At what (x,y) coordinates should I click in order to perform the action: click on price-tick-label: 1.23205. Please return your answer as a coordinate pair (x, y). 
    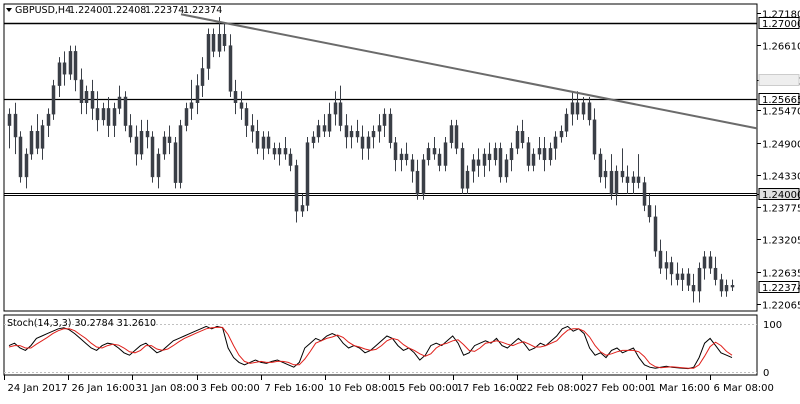
    Looking at the image, I should click on (781, 241).